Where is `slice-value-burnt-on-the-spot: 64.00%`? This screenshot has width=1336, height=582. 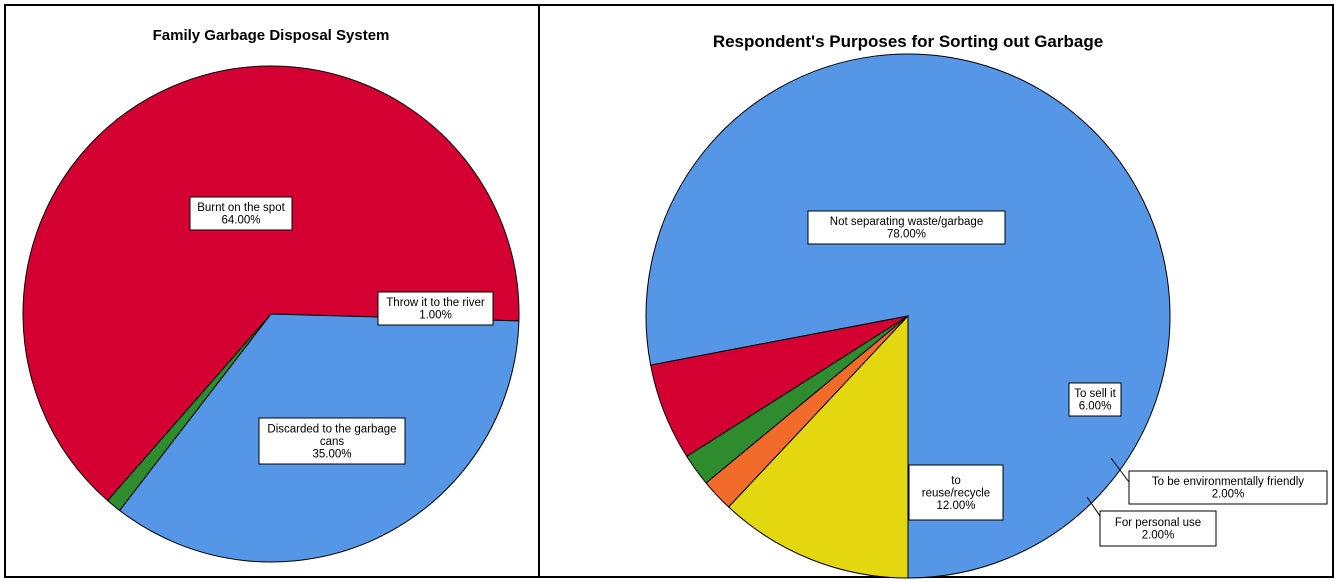 slice-value-burnt-on-the-spot: 64.00% is located at coordinates (240, 221).